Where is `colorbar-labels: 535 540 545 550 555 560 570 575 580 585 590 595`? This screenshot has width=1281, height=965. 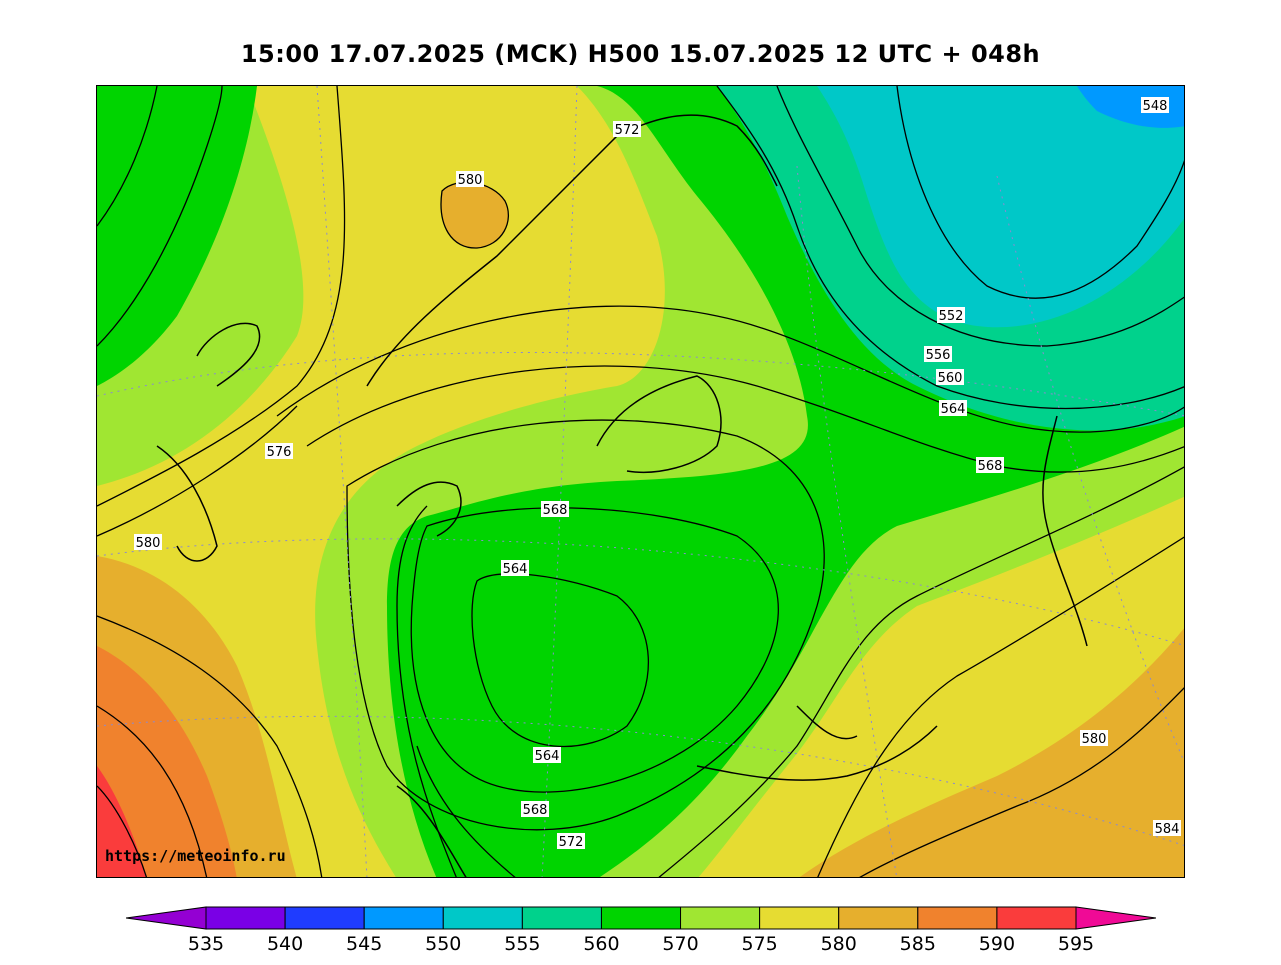
colorbar-labels: 535 540 545 550 555 560 570 575 580 585 590 595 is located at coordinates (641, 945).